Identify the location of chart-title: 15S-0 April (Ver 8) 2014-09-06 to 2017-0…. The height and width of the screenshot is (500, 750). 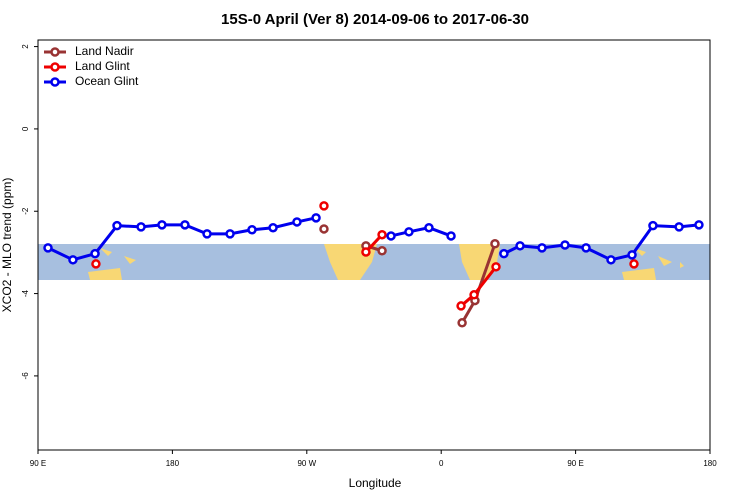
(375, 19).